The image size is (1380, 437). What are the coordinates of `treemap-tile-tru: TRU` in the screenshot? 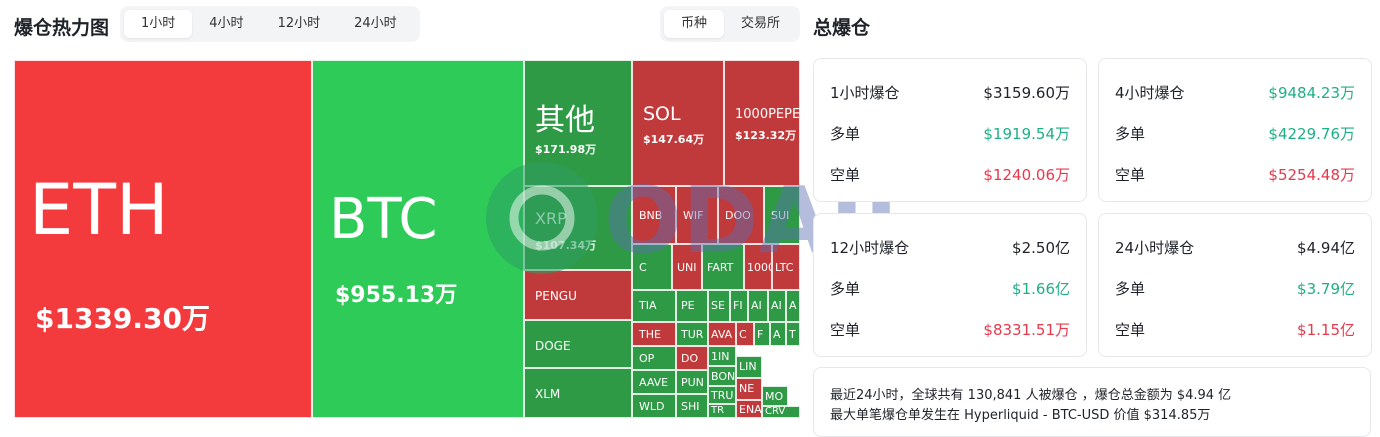 It's located at (722, 395).